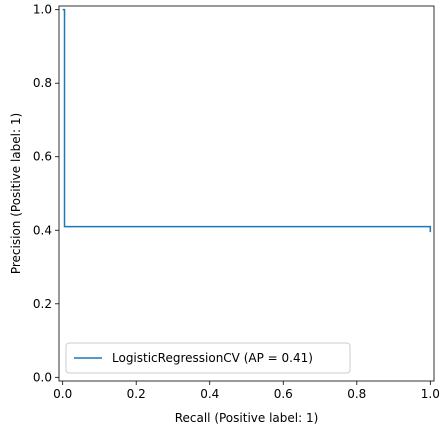  I want to click on y-tick-label: 0.0, so click(42, 377).